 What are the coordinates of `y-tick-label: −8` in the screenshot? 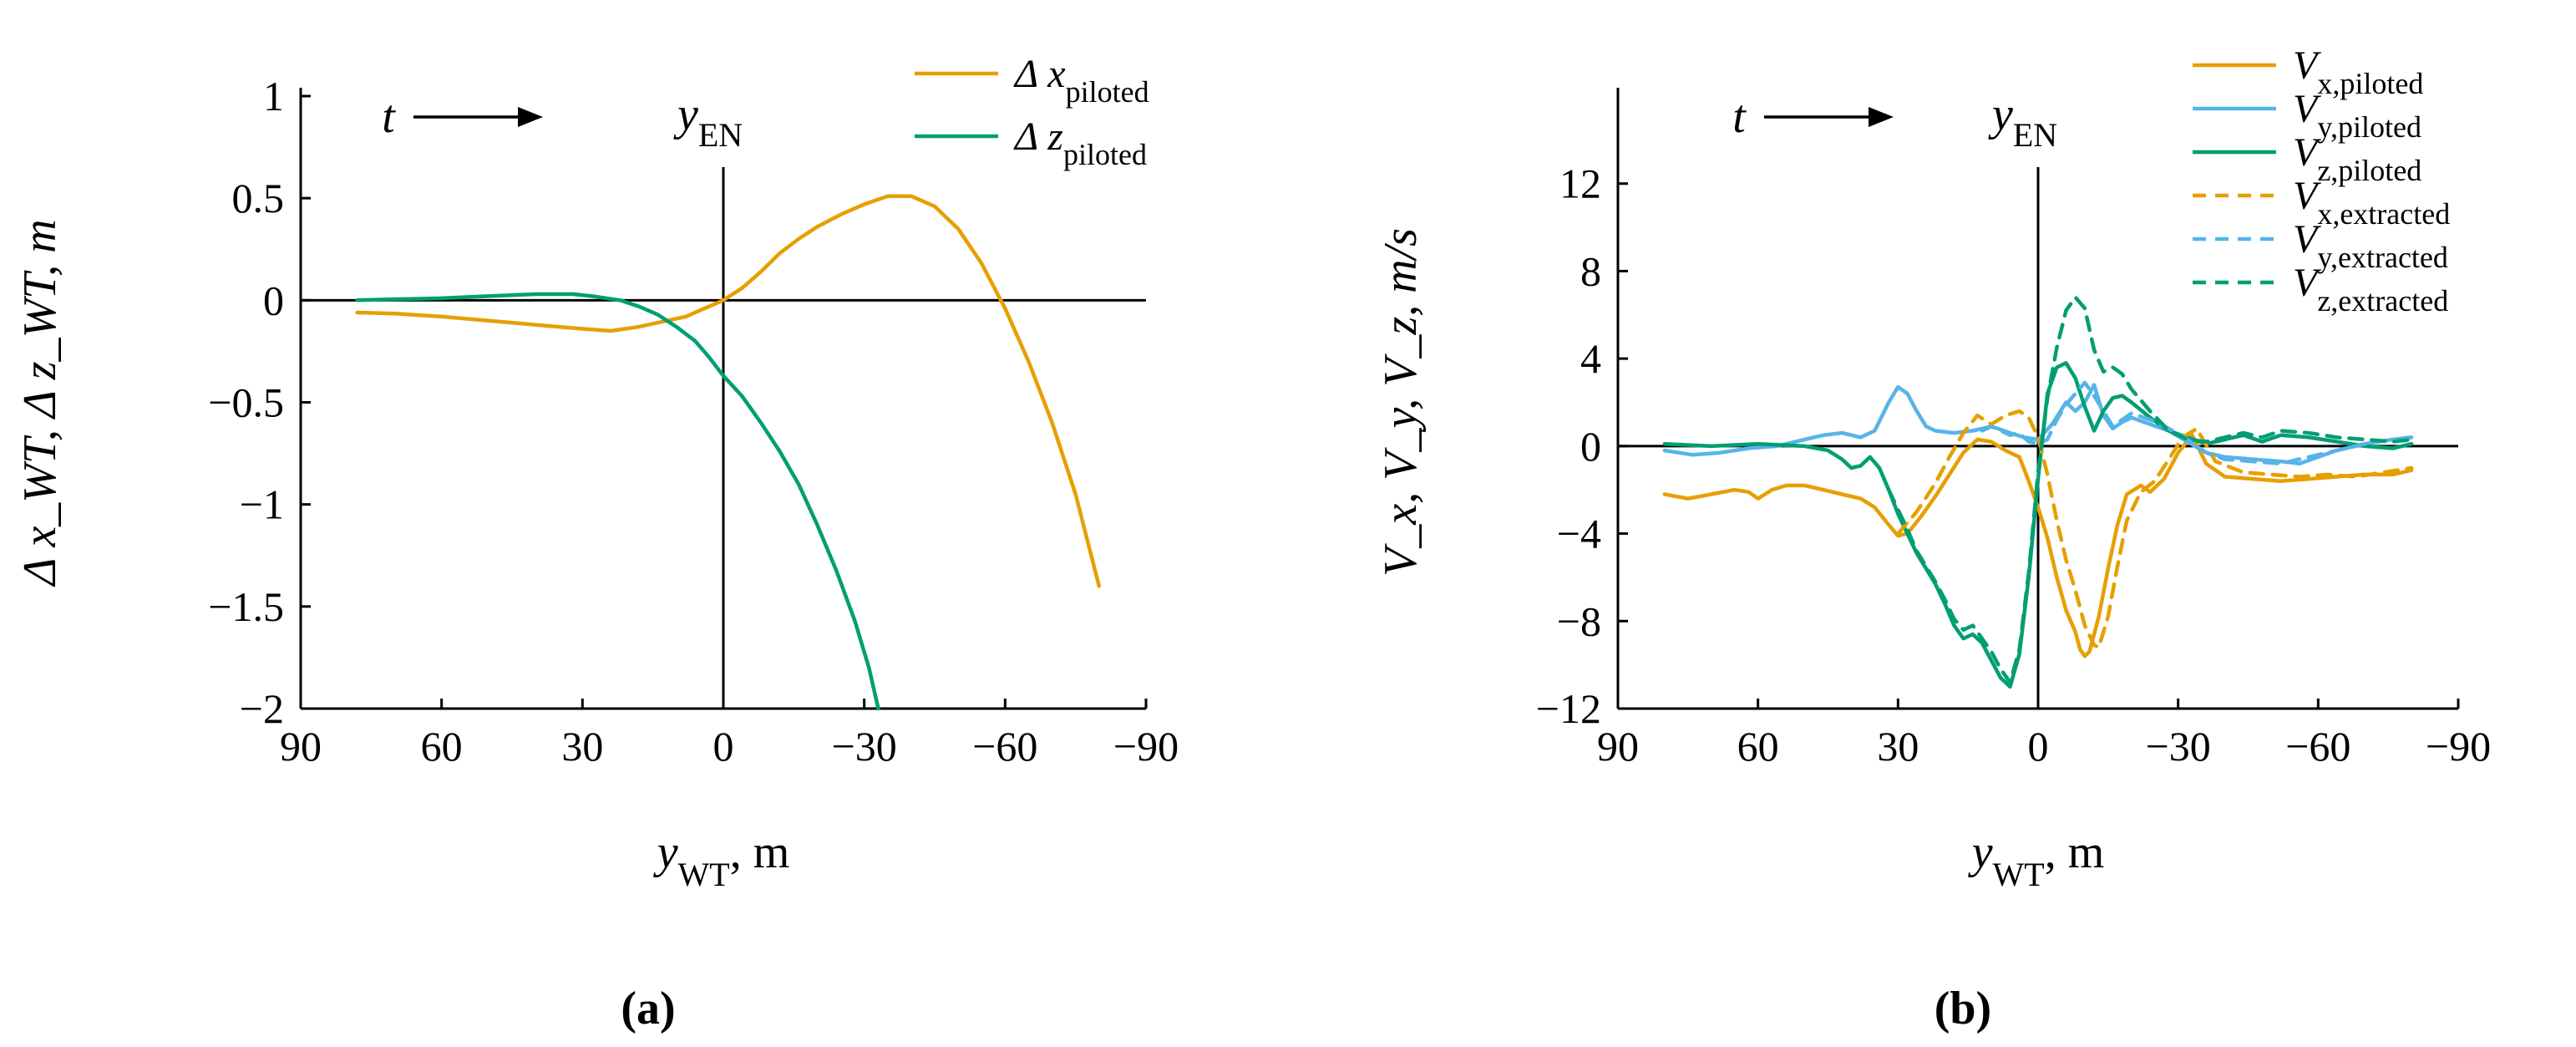 It's located at (1579, 620).